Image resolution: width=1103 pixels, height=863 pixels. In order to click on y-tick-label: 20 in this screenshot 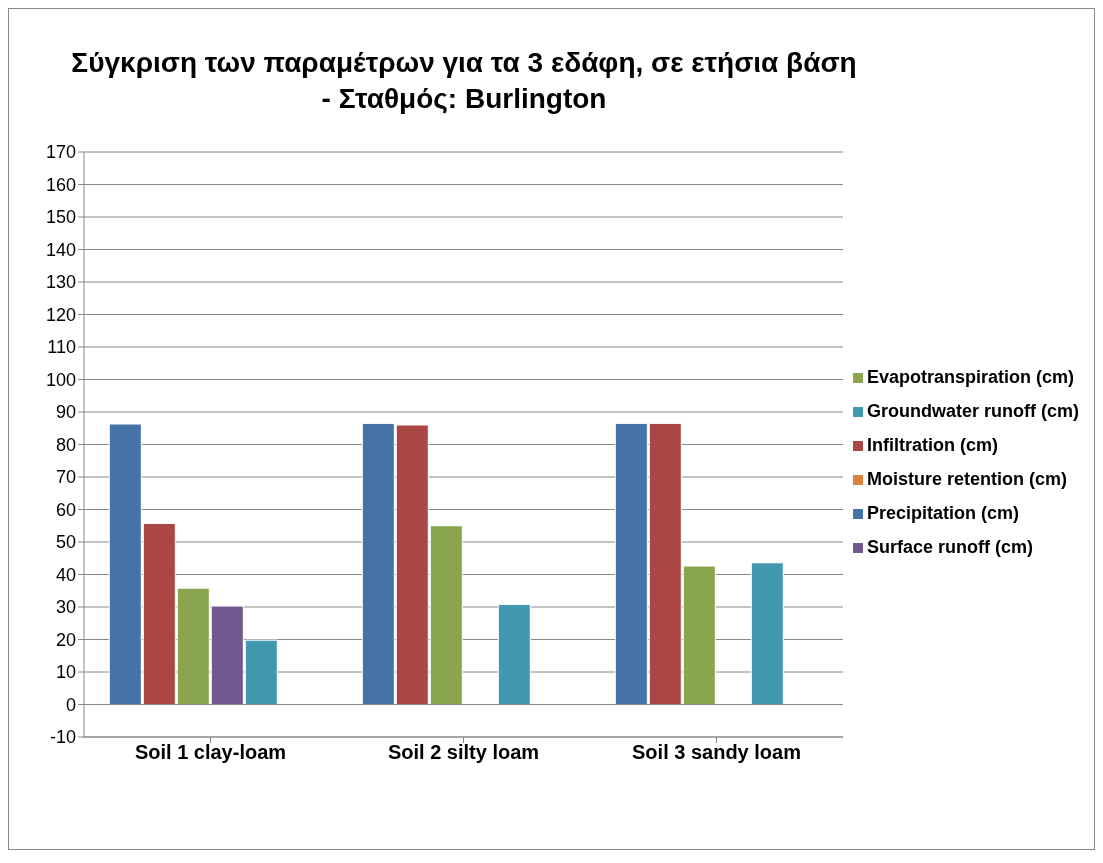, I will do `click(65, 639)`.